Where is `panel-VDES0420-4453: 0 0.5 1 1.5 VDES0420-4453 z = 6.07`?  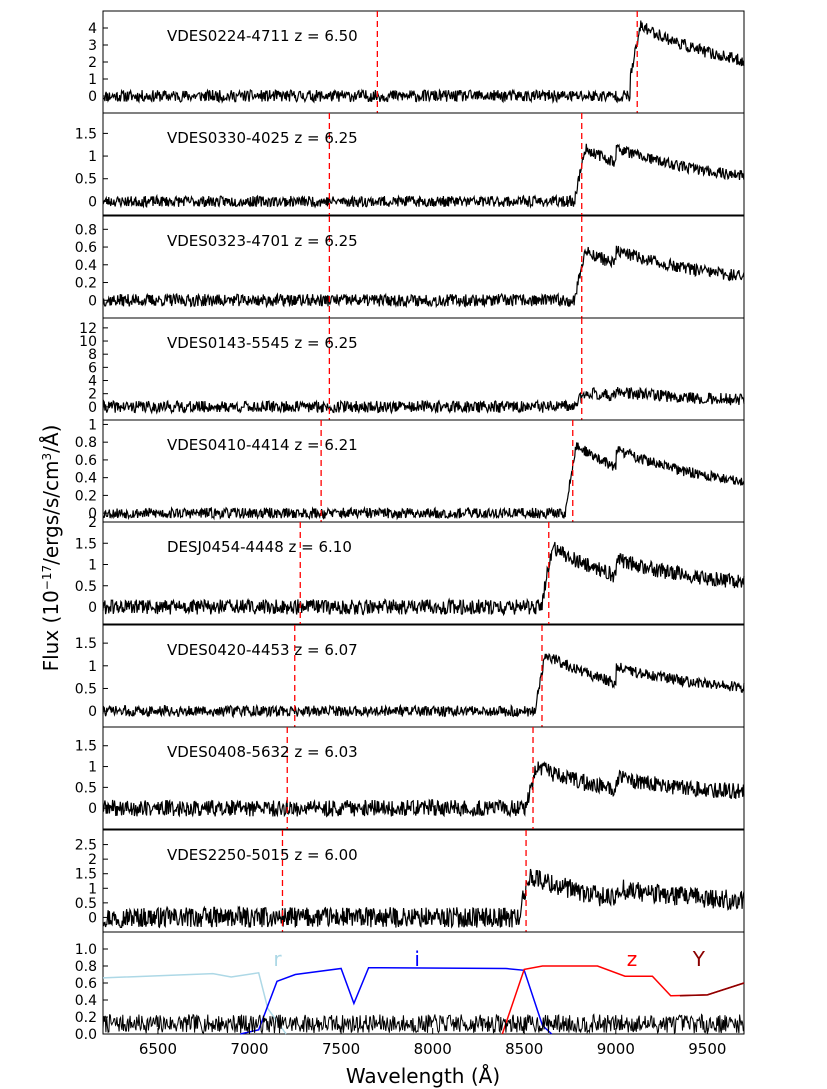
panel-VDES0420-4453: 0 0.5 1 1.5 VDES0420-4453 z = 6.07 is located at coordinates (410, 676).